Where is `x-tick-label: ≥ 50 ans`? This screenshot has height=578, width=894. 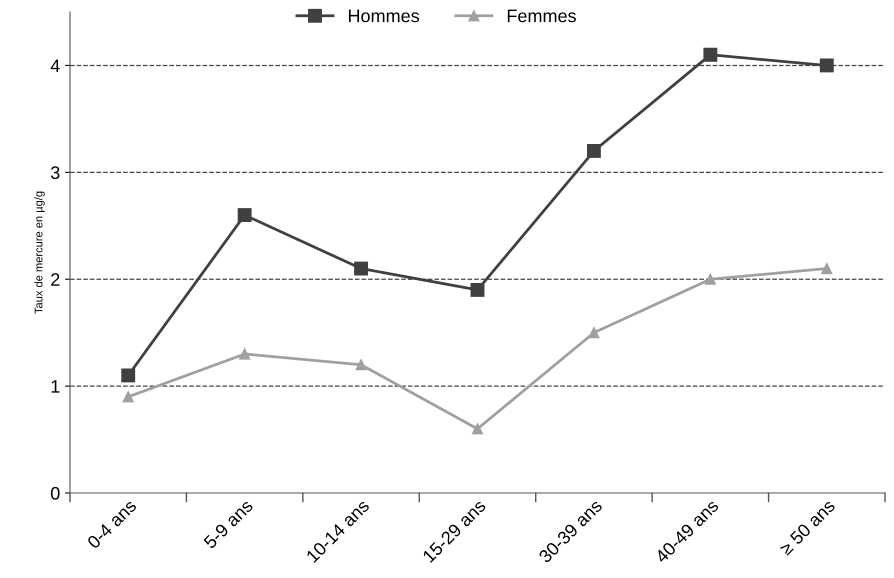
x-tick-label: ≥ 50 ans is located at coordinates (807, 527).